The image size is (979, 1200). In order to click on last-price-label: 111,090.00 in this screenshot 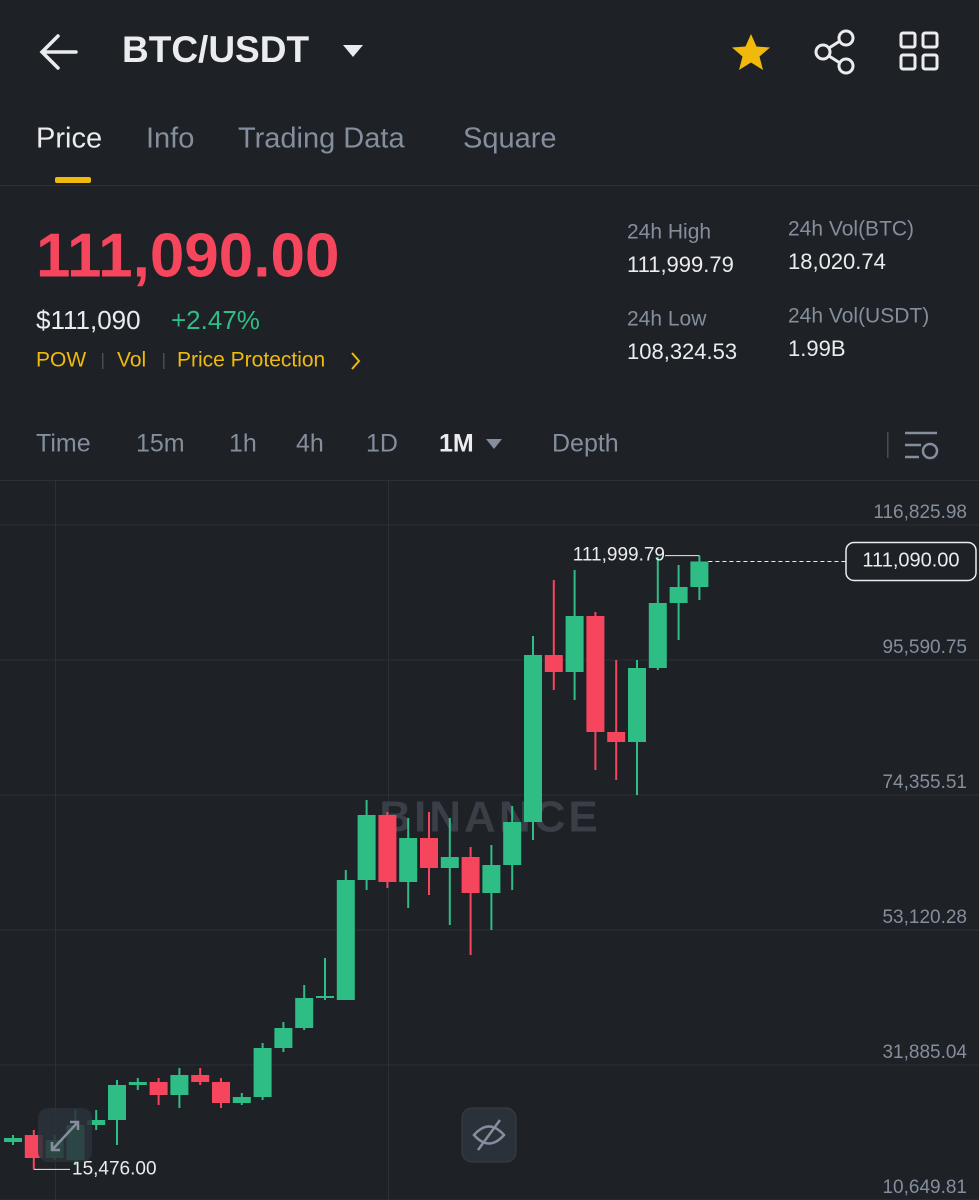, I will do `click(910, 561)`.